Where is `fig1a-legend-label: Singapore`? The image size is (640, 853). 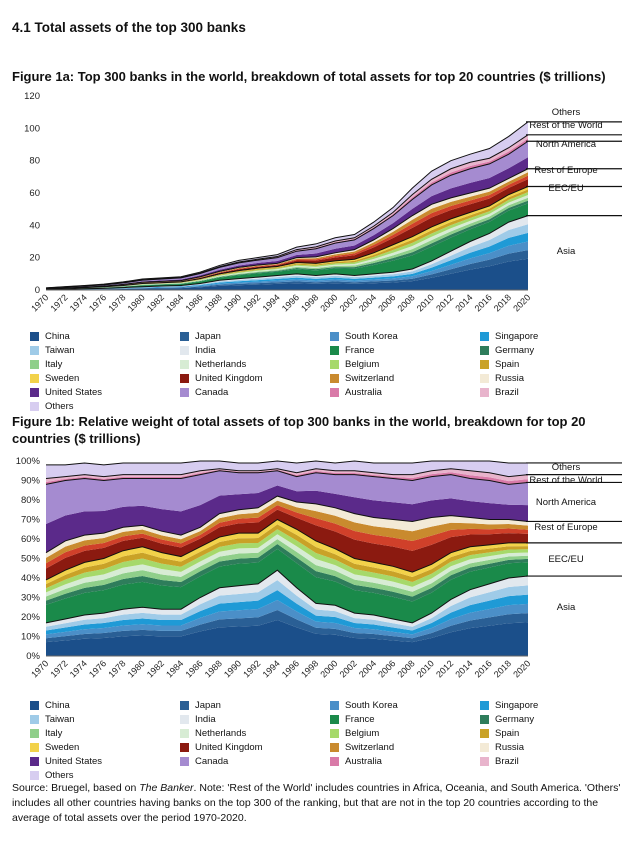
fig1a-legend-label: Singapore is located at coordinates (517, 336).